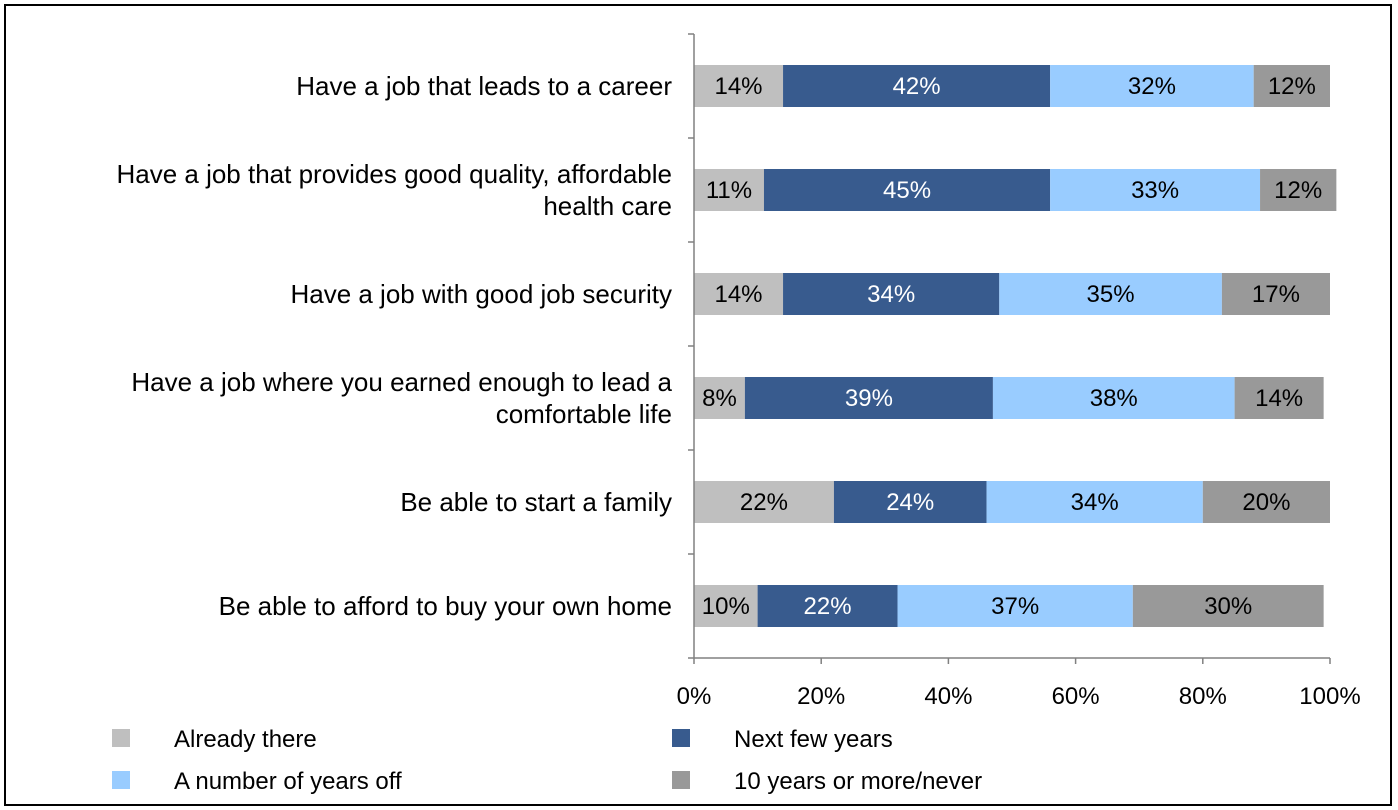  I want to click on data-label: 8%, so click(719, 398).